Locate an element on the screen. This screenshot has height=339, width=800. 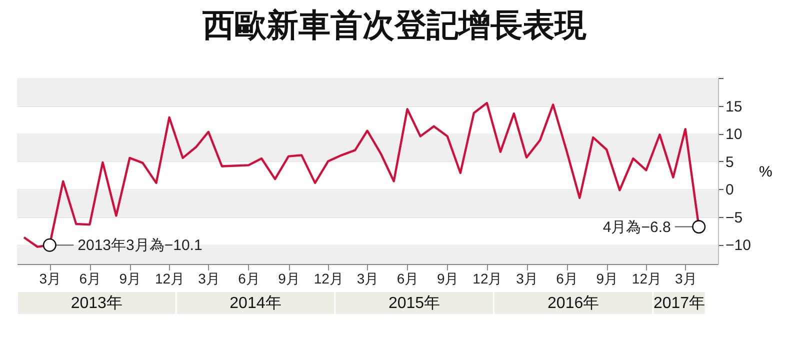
text: 2013年 is located at coordinates (96, 303).